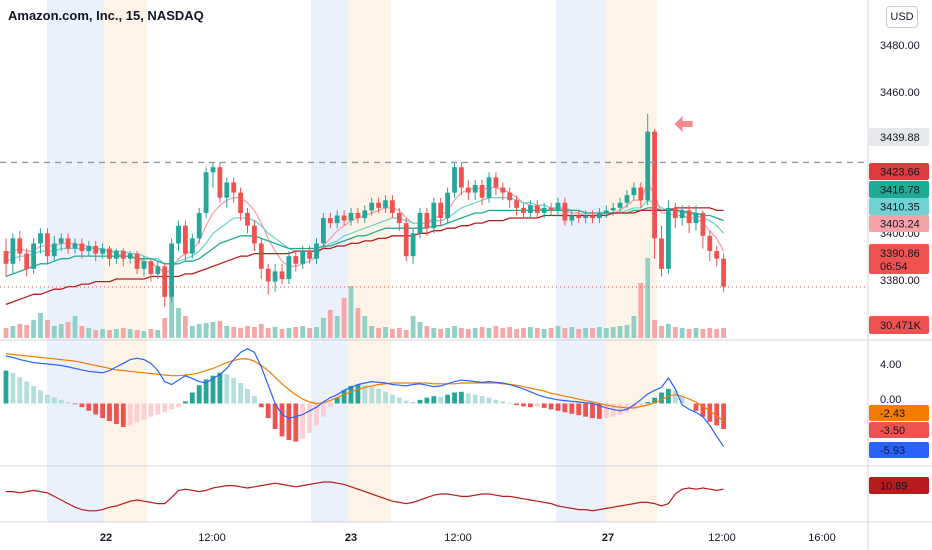 The height and width of the screenshot is (550, 932). I want to click on macd-value-tag-text: -3.50, so click(892, 431).